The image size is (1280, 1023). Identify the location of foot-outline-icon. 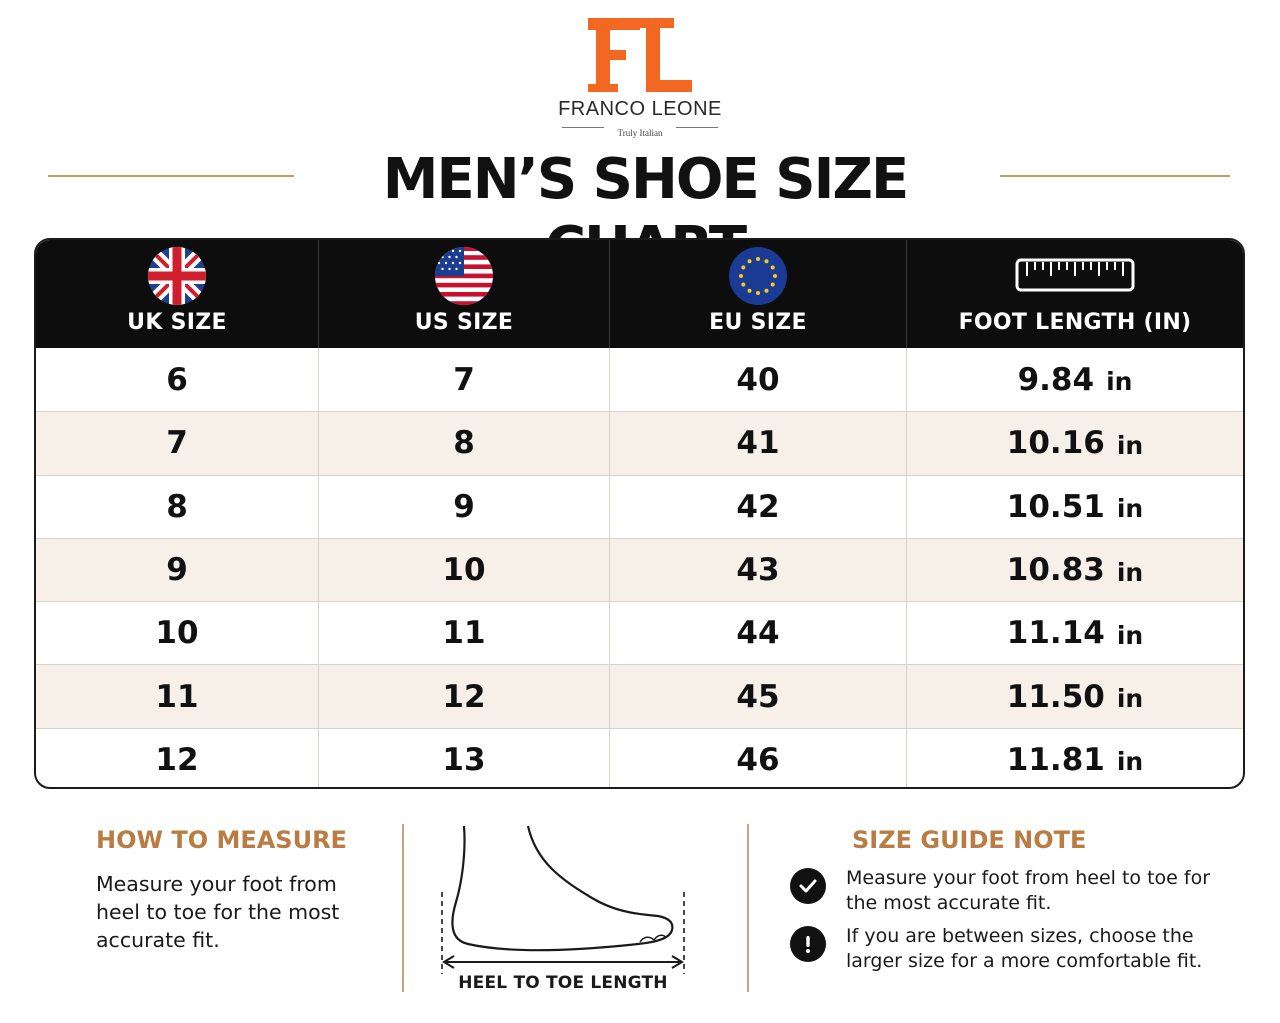
(563, 899).